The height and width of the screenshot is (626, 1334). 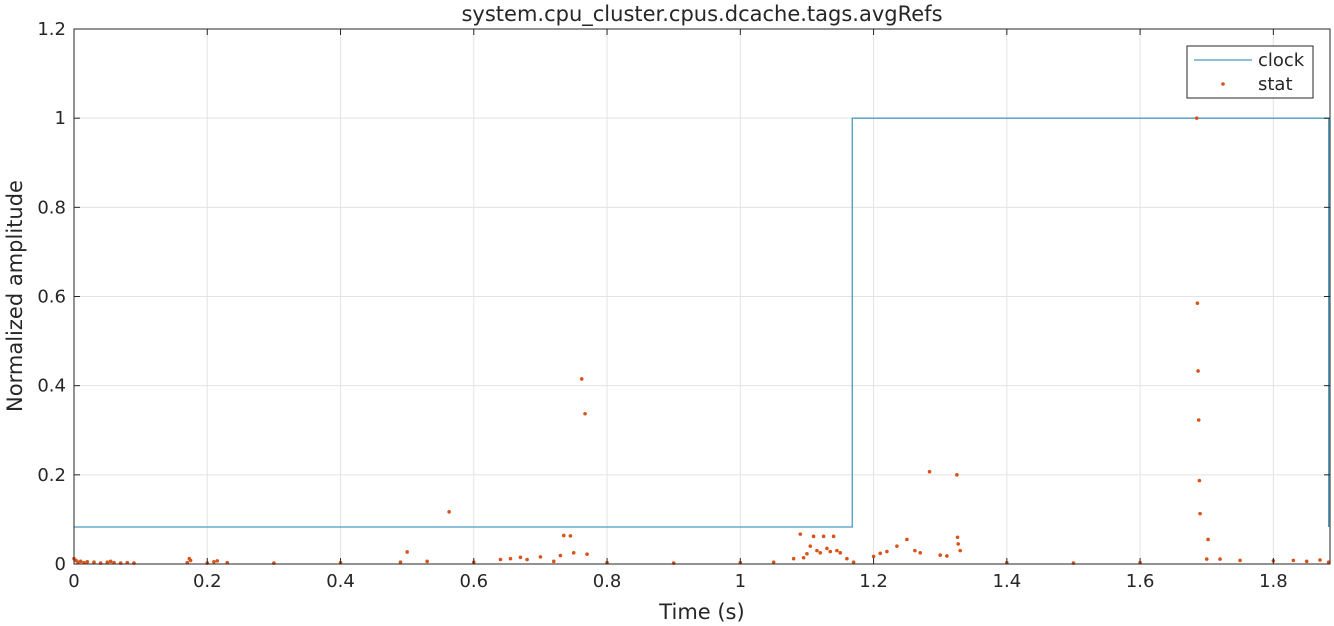 I want to click on y-tick-label: 0.2, so click(x=51, y=475).